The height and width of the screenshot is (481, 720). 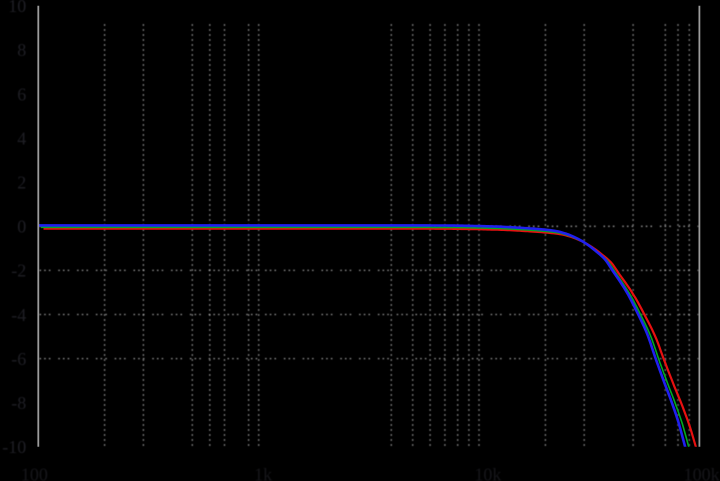 What do you see at coordinates (34, 472) in the screenshot?
I see `svg-text: 100` at bounding box center [34, 472].